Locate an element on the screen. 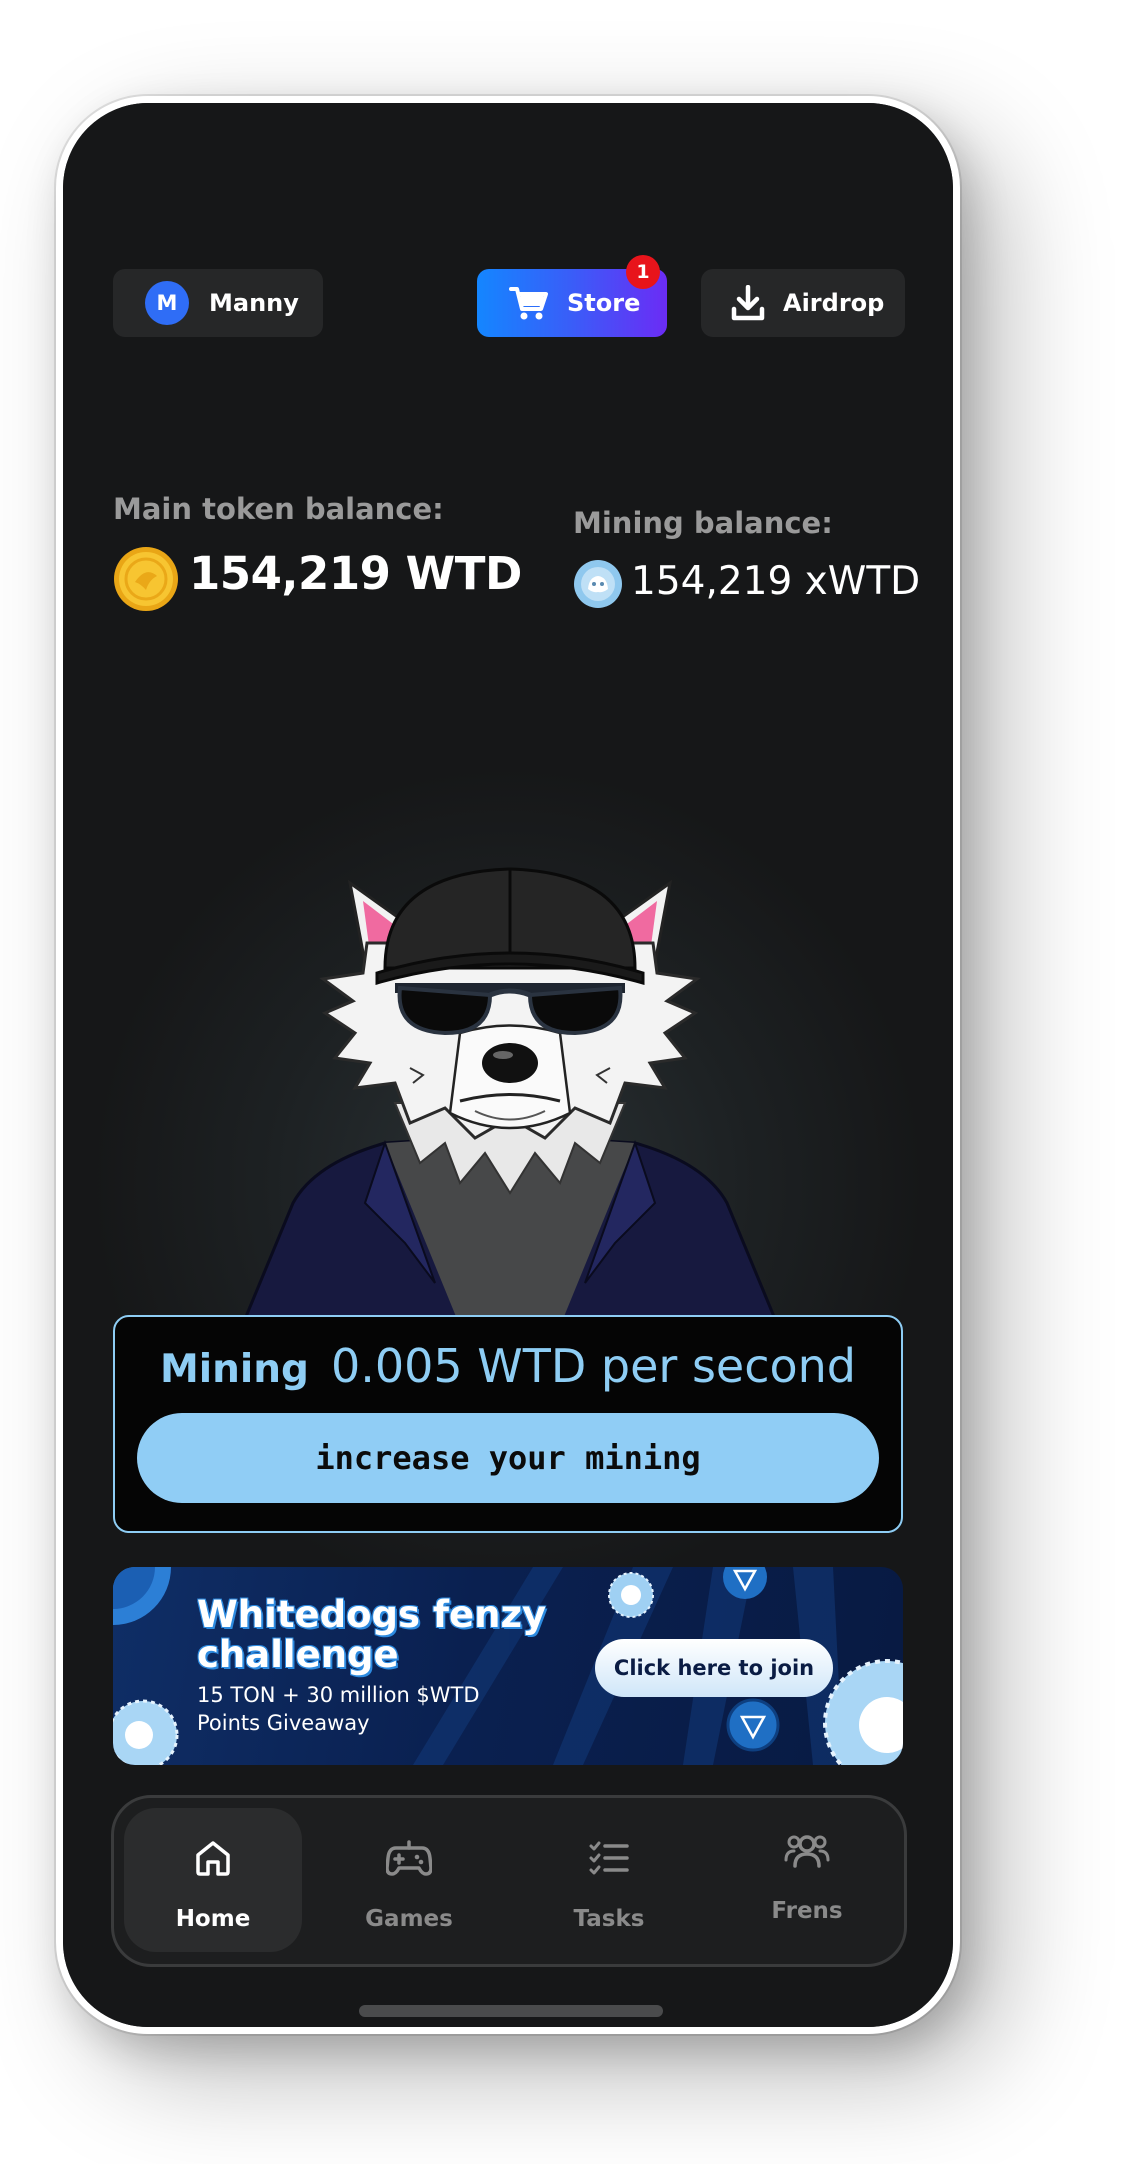  nav-frens: Frens is located at coordinates (807, 1880).